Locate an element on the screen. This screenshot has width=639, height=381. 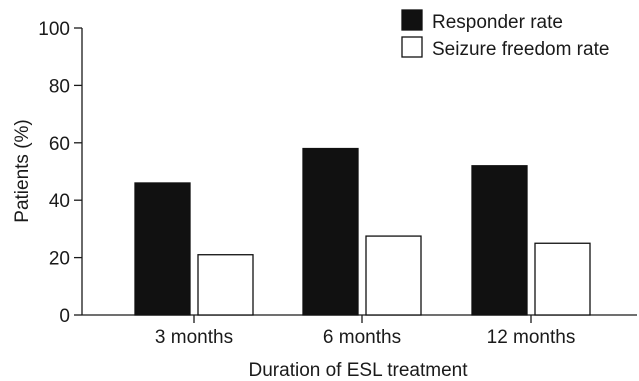
y-tick-label: 60 is located at coordinates (59, 144).